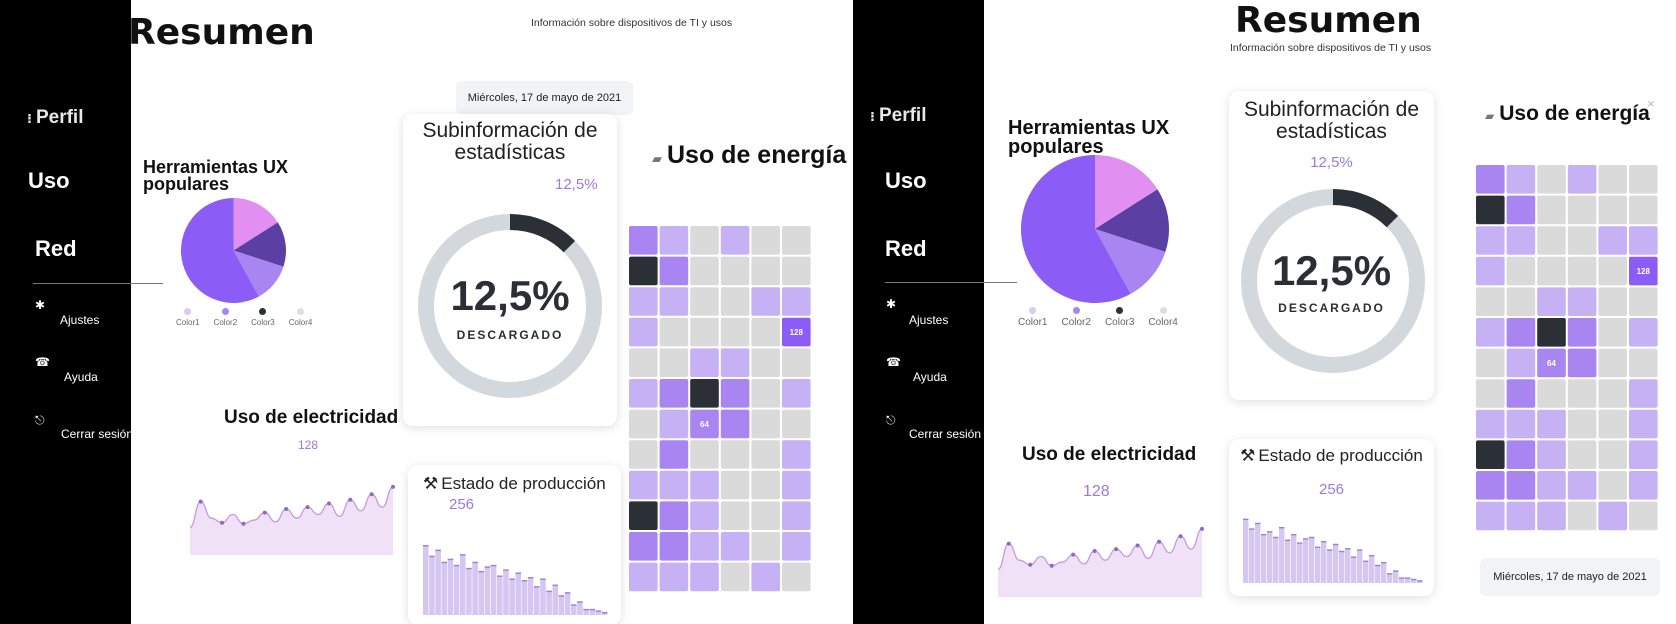 This screenshot has height=624, width=1676. I want to click on sidebar-item-ajustes: Ajustes, so click(80, 320).